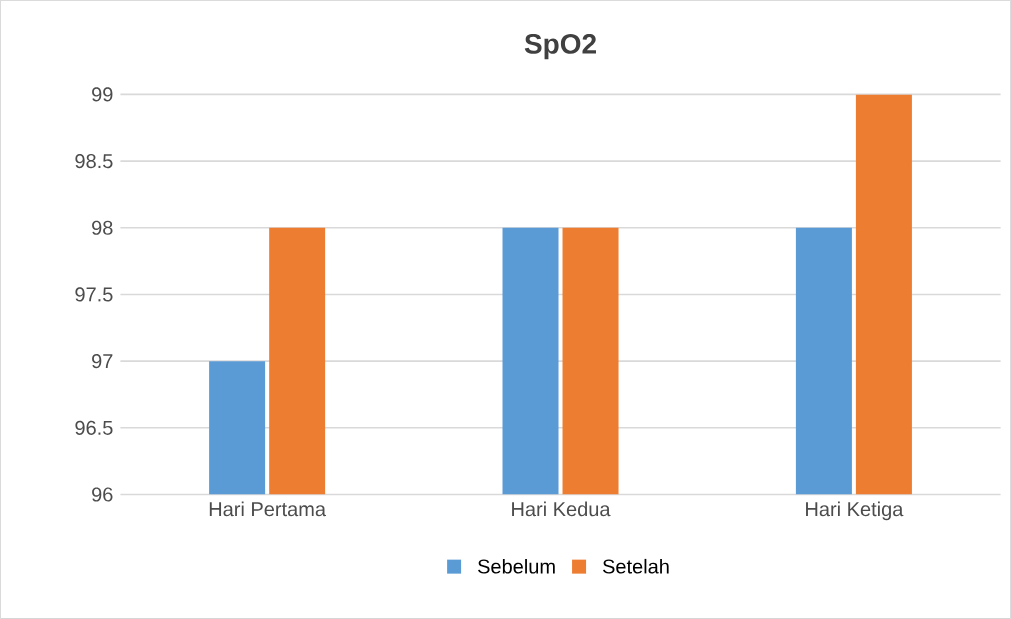  I want to click on chart-title: SpO2, so click(560, 47).